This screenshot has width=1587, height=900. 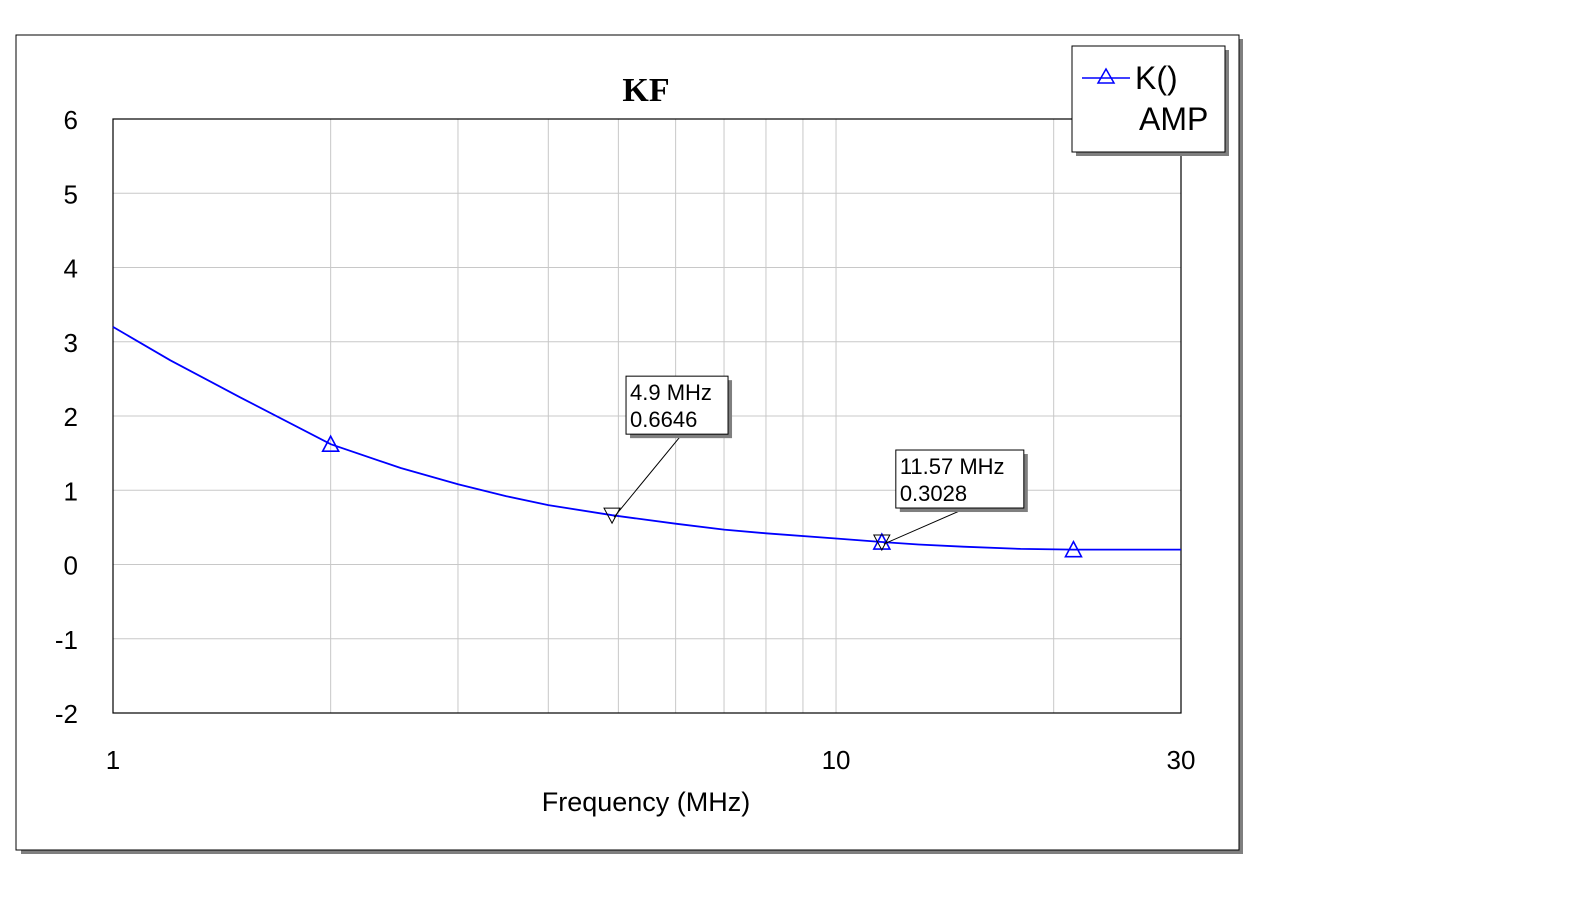 I want to click on y-tick-label: 0, so click(x=71, y=566).